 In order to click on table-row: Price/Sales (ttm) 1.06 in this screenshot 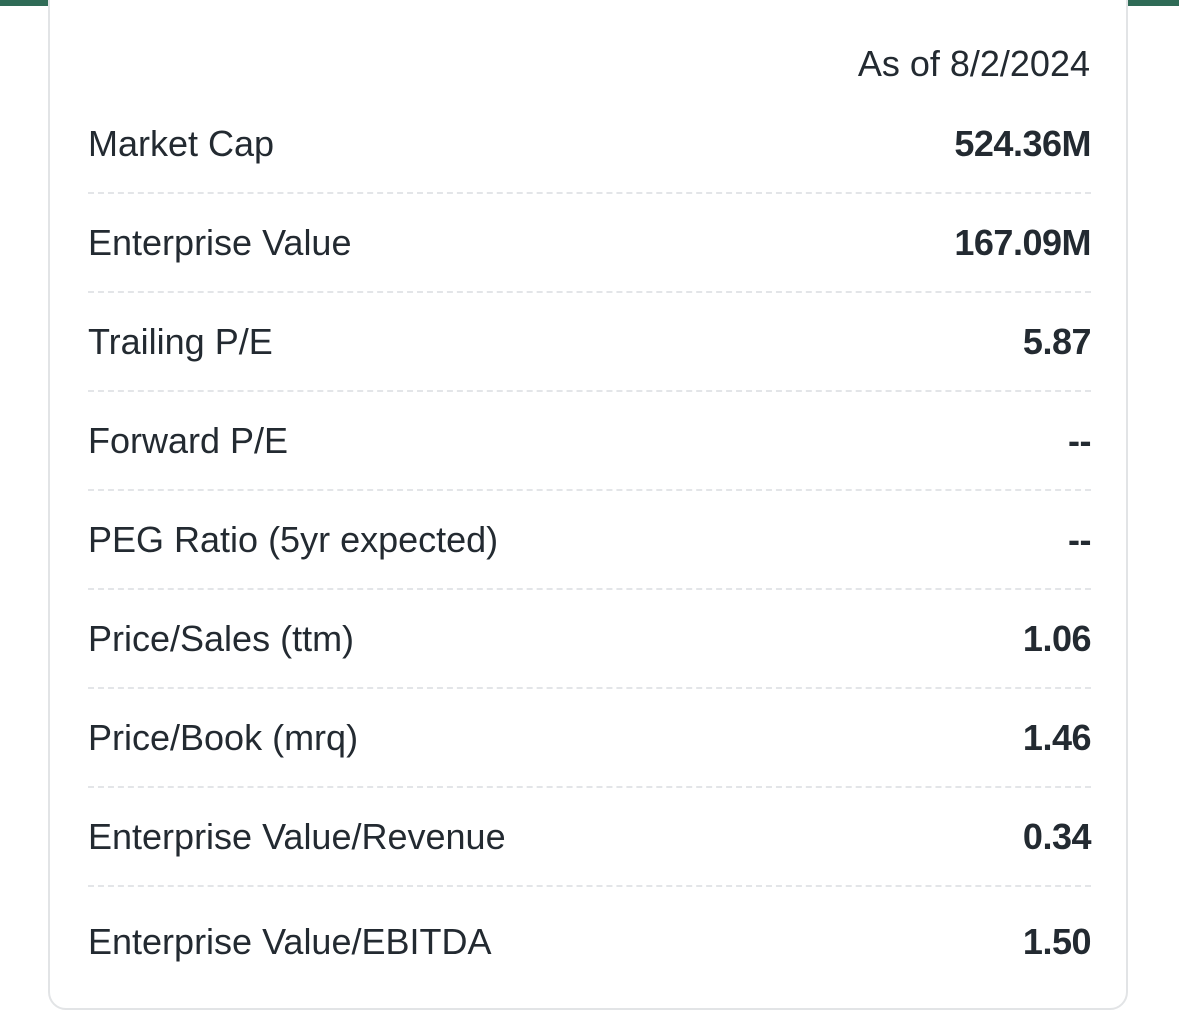, I will do `click(590, 639)`.